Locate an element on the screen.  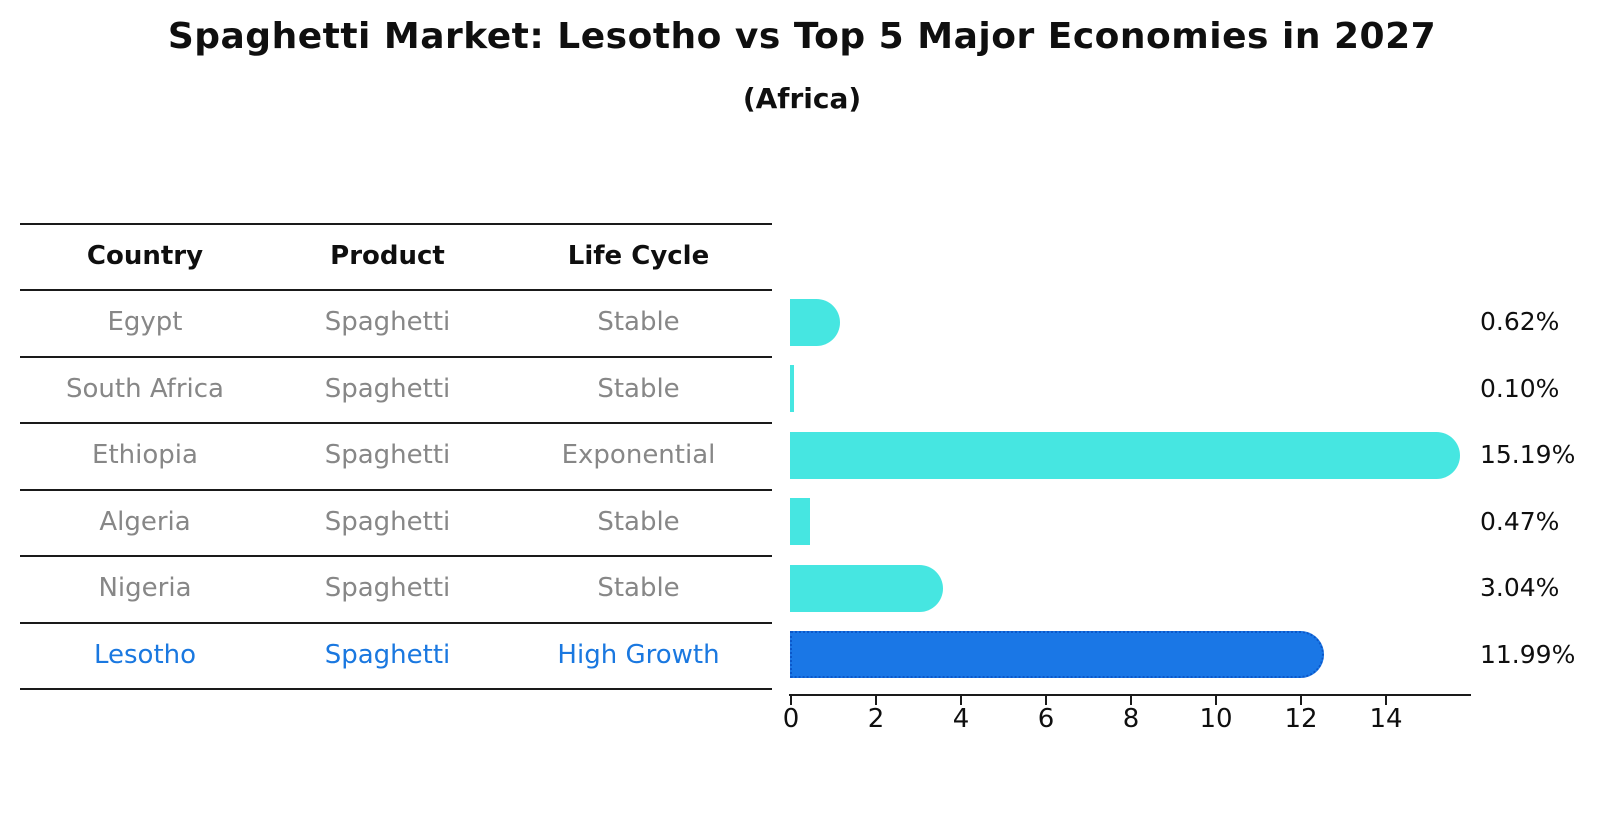
cell-product-nigeria: Spaghetti is located at coordinates (387, 588).